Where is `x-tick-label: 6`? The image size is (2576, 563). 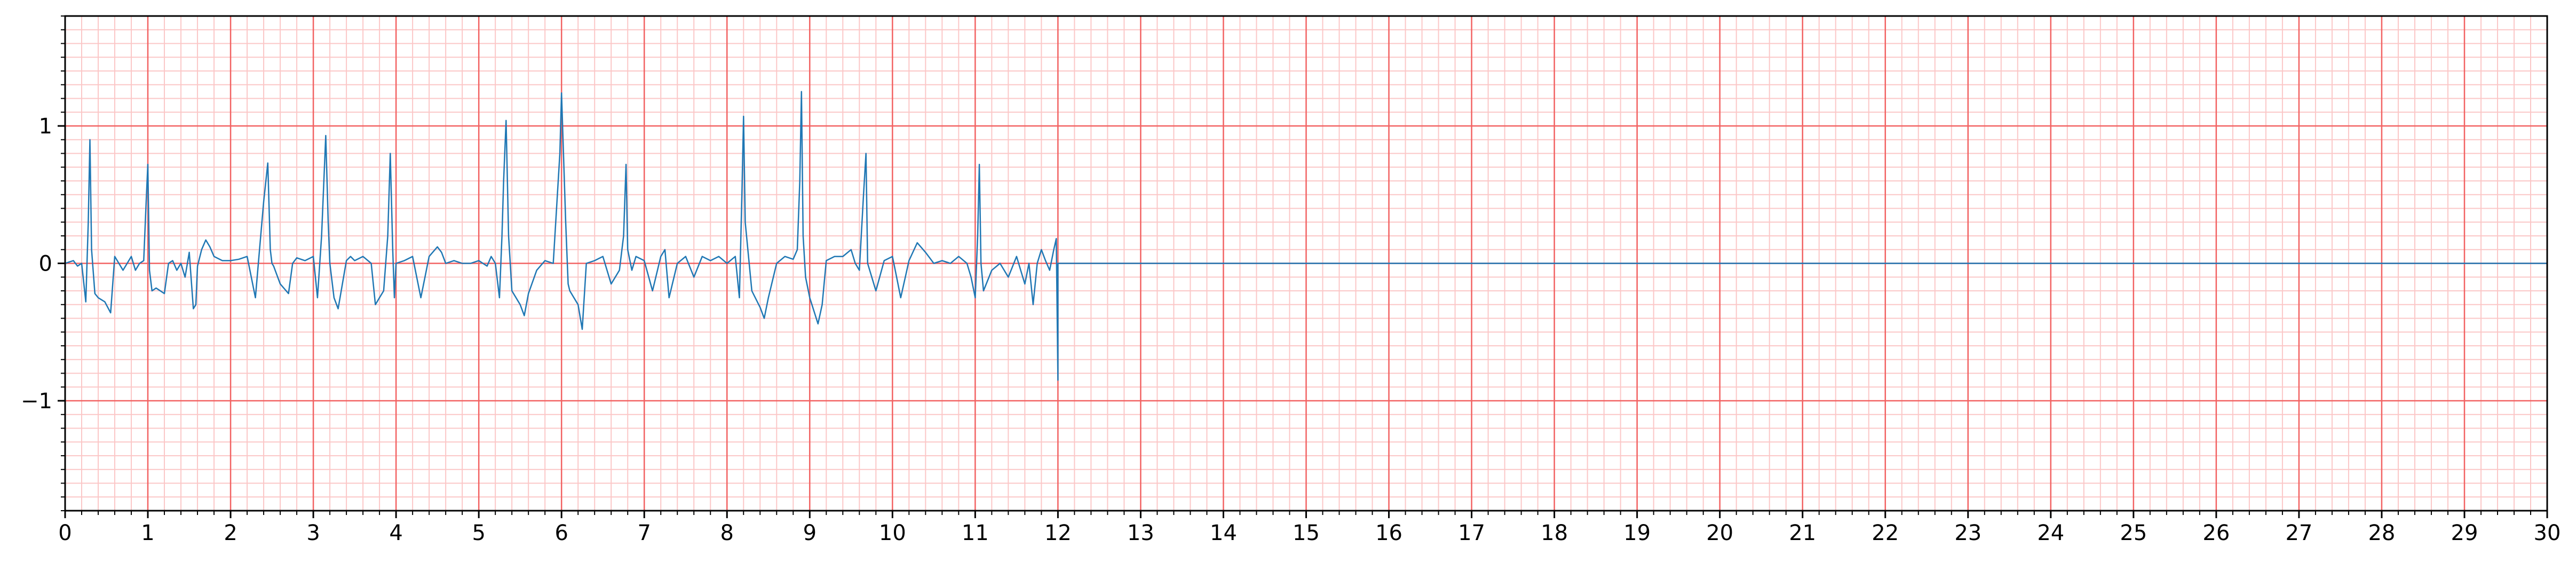 x-tick-label: 6 is located at coordinates (561, 533).